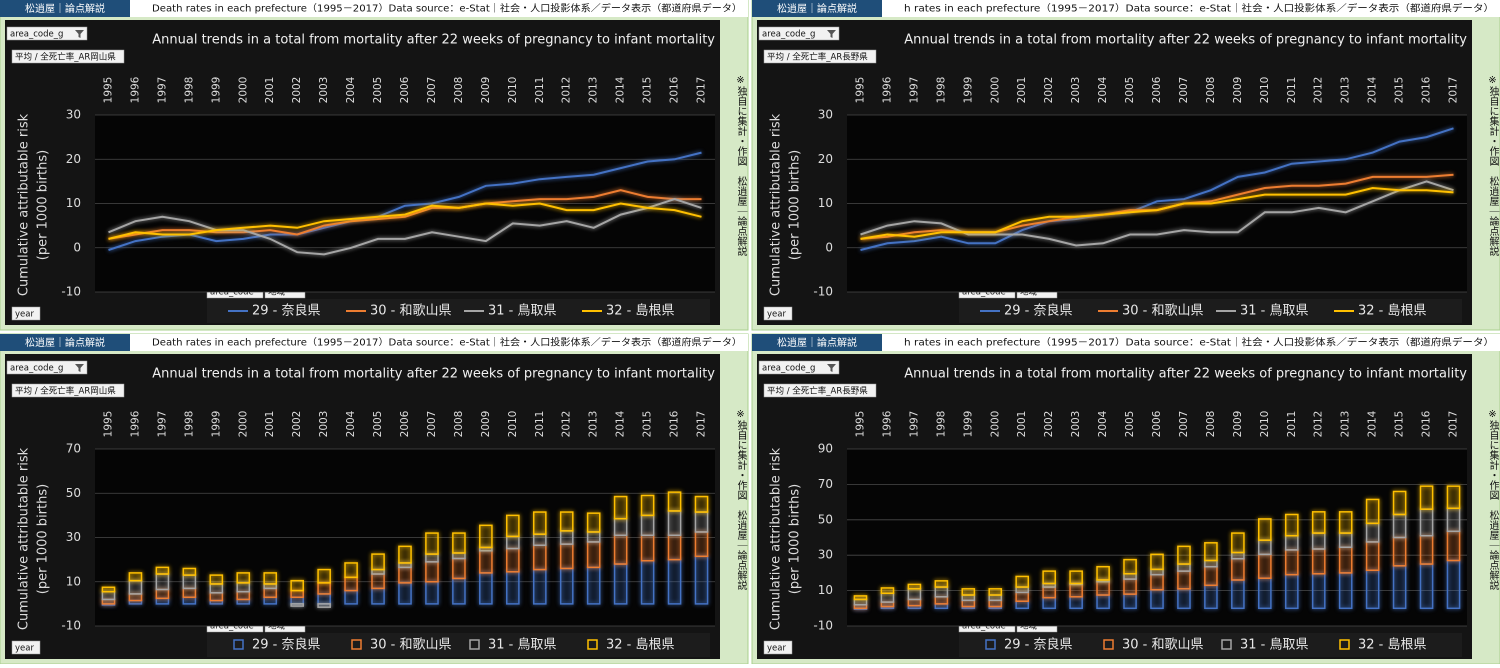 This screenshot has height=668, width=1500. What do you see at coordinates (1049, 424) in the screenshot?
I see `x-tick-label: 2002` at bounding box center [1049, 424].